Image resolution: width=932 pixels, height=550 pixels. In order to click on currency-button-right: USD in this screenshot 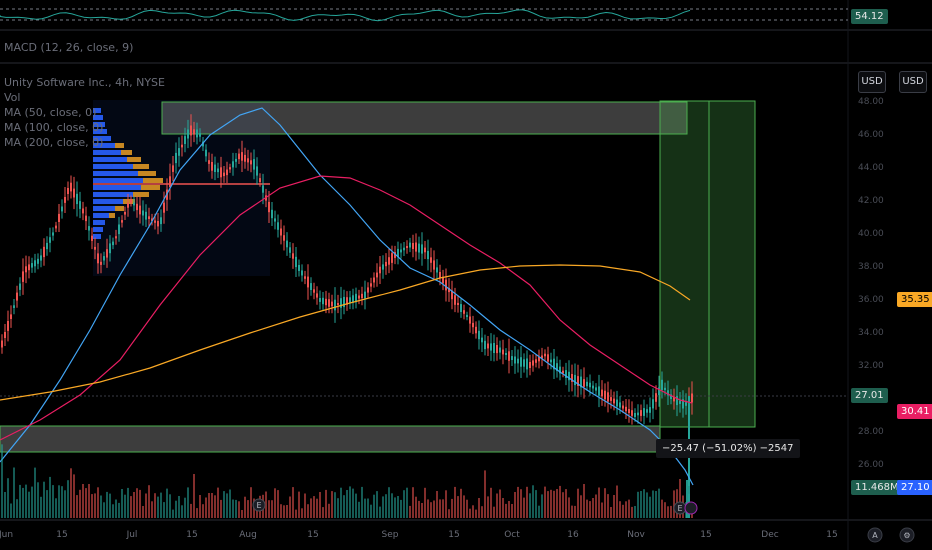, I will do `click(913, 82)`.